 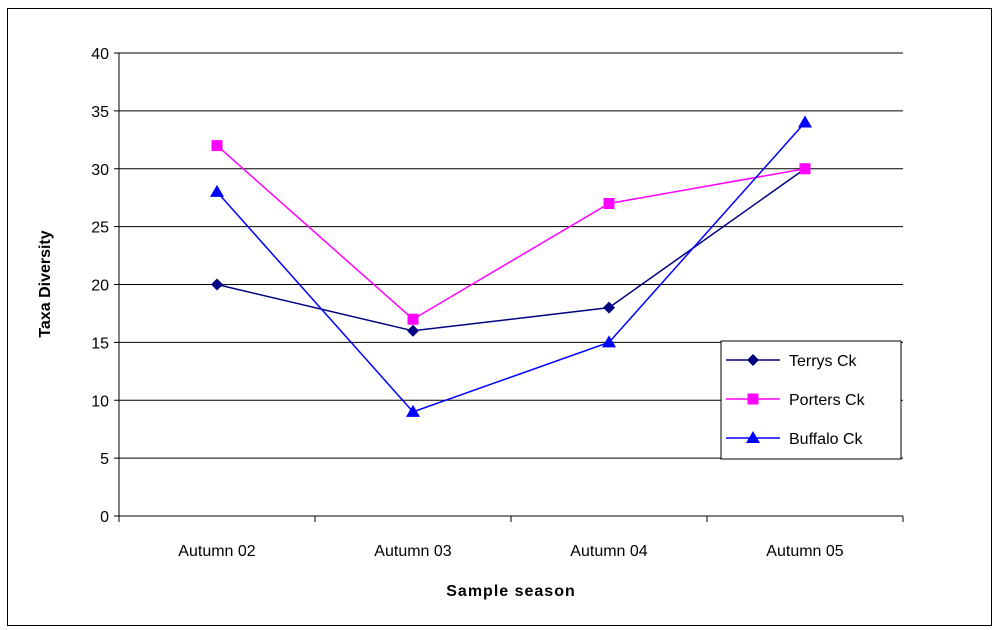 I want to click on x-axis-title: Sample season, so click(x=511, y=591).